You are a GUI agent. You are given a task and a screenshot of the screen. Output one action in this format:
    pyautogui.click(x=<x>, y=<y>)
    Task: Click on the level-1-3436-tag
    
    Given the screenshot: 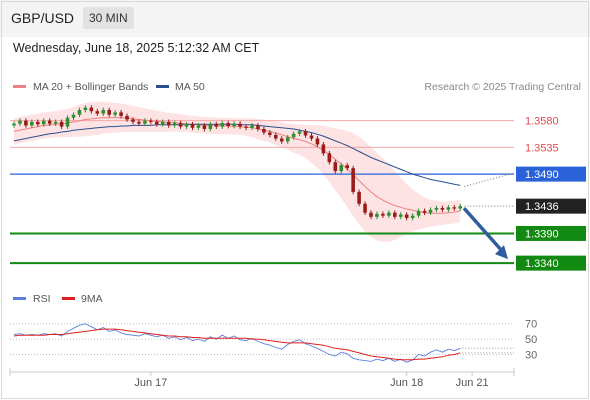 What is the action you would take?
    pyautogui.click(x=551, y=206)
    